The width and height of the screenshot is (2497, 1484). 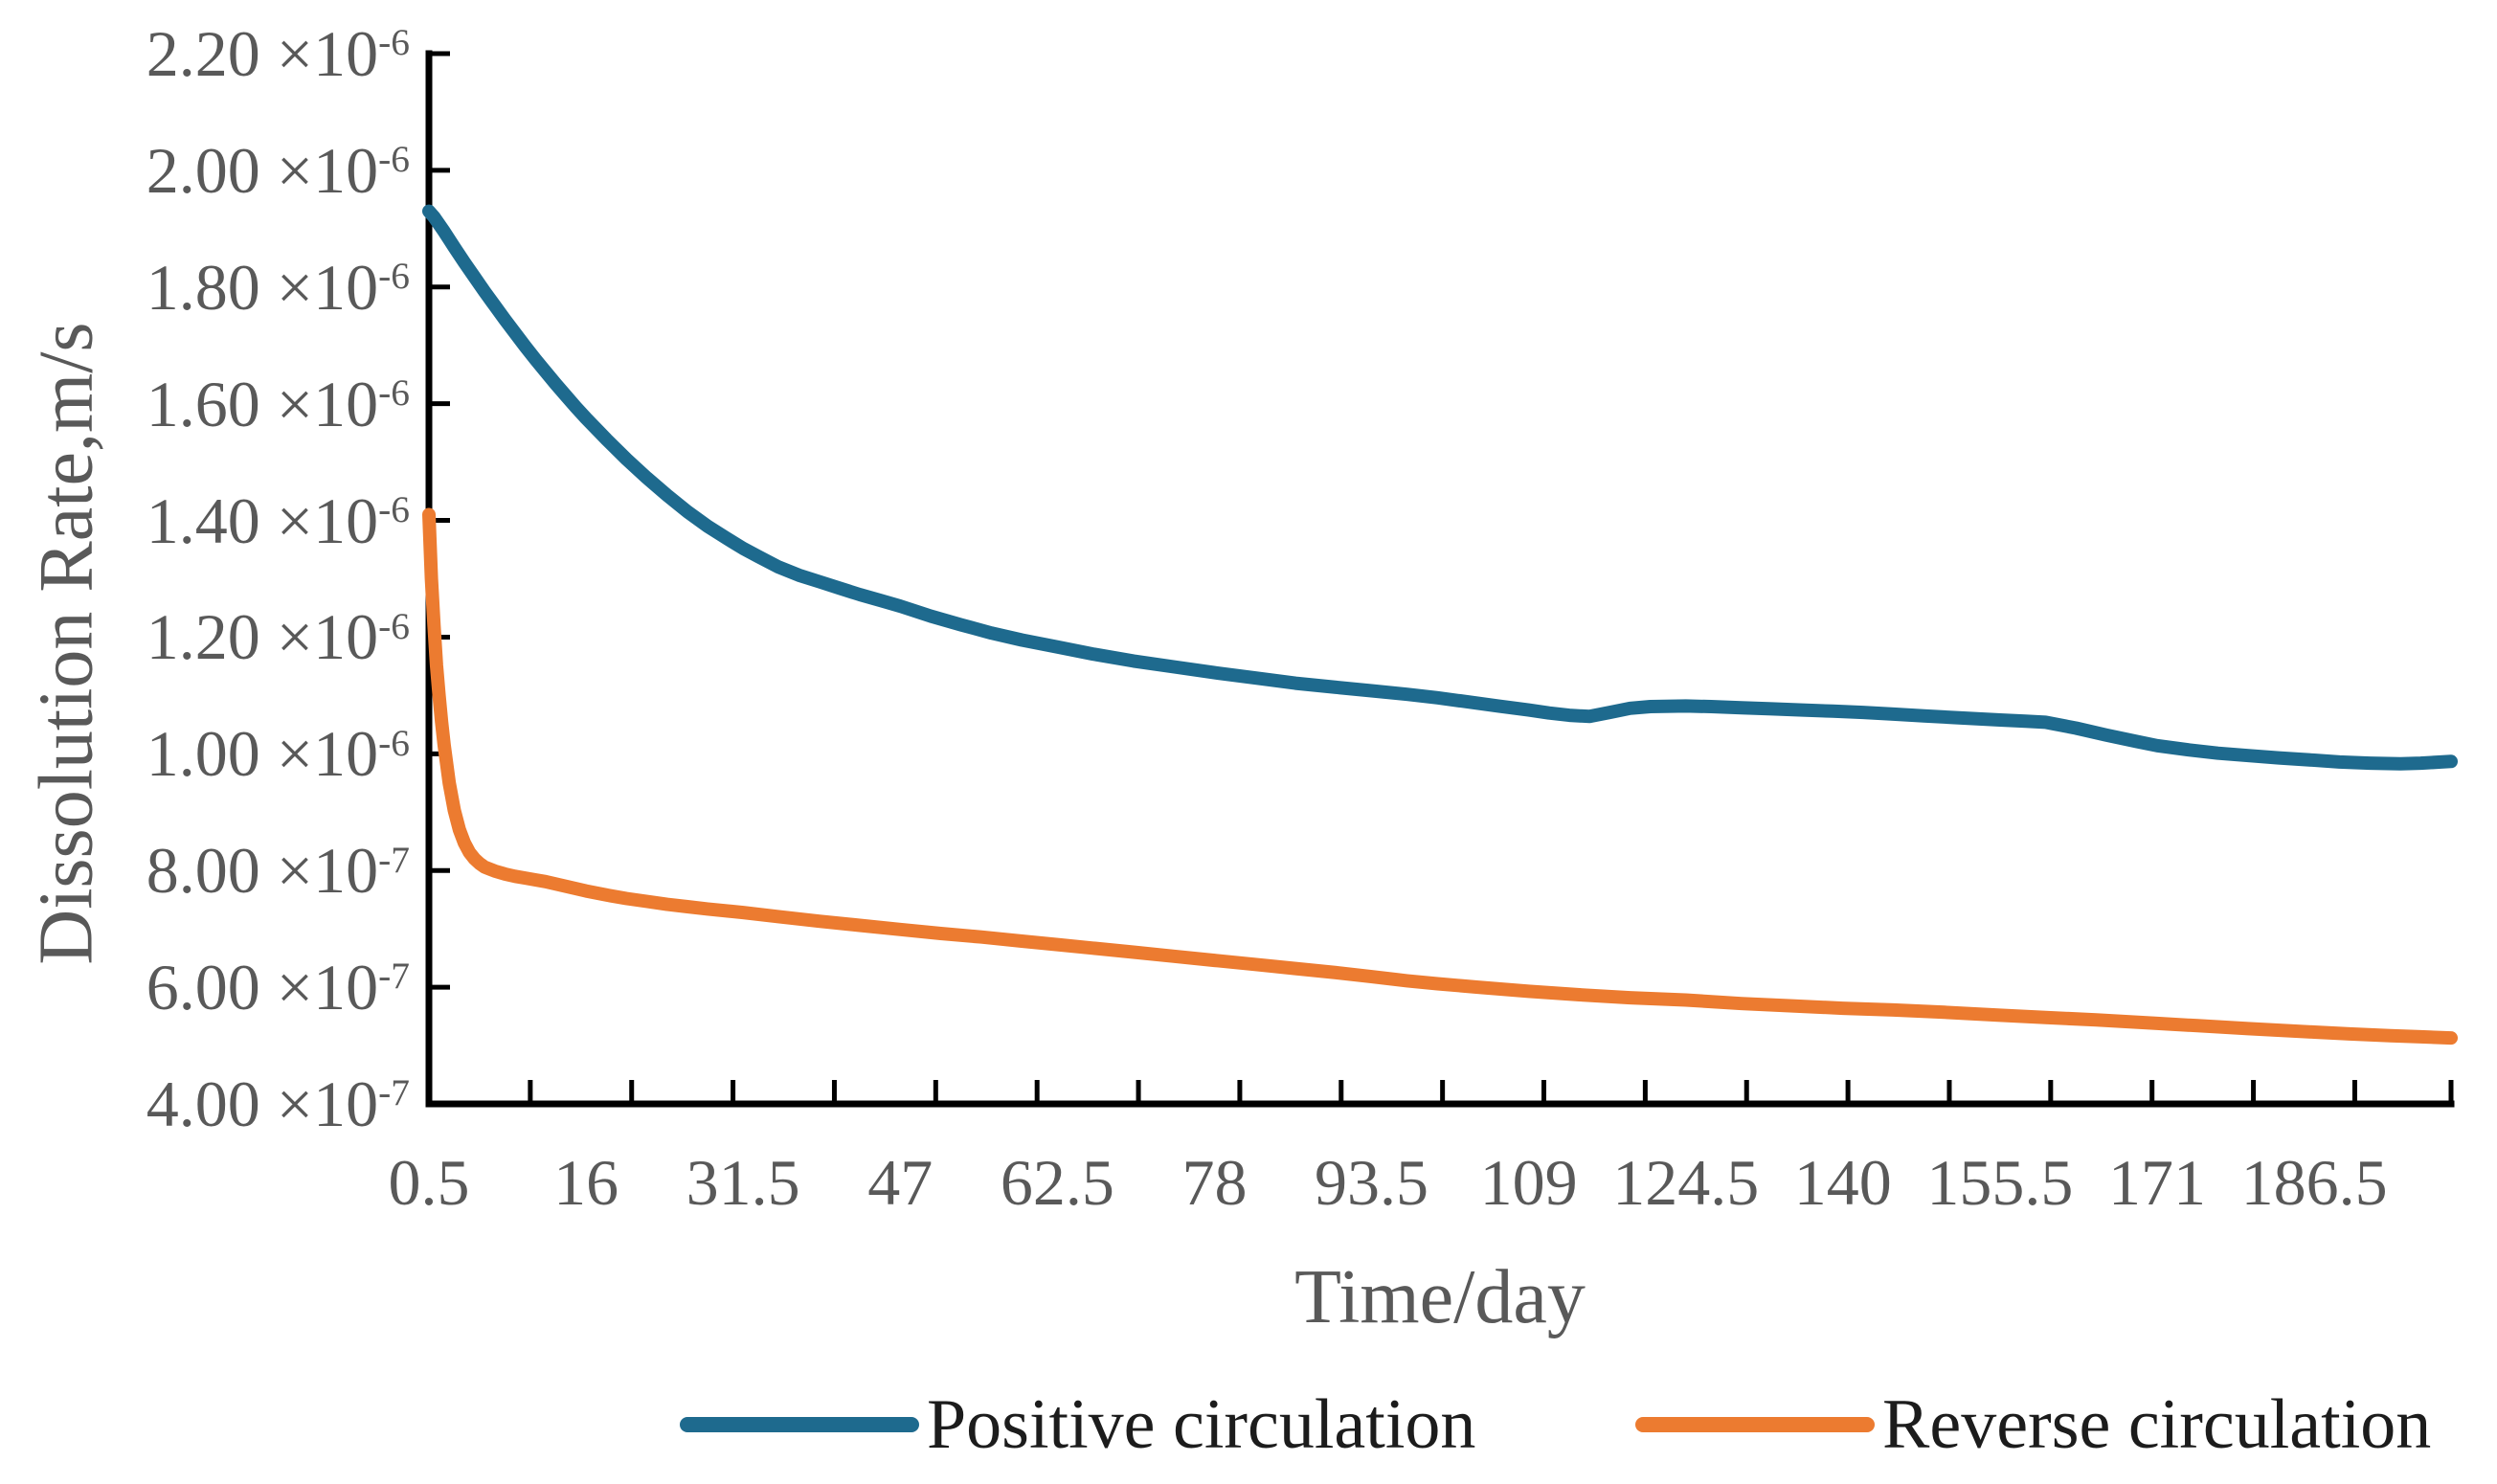 What do you see at coordinates (1372, 1182) in the screenshot?
I see `x-tick-label: 93.5` at bounding box center [1372, 1182].